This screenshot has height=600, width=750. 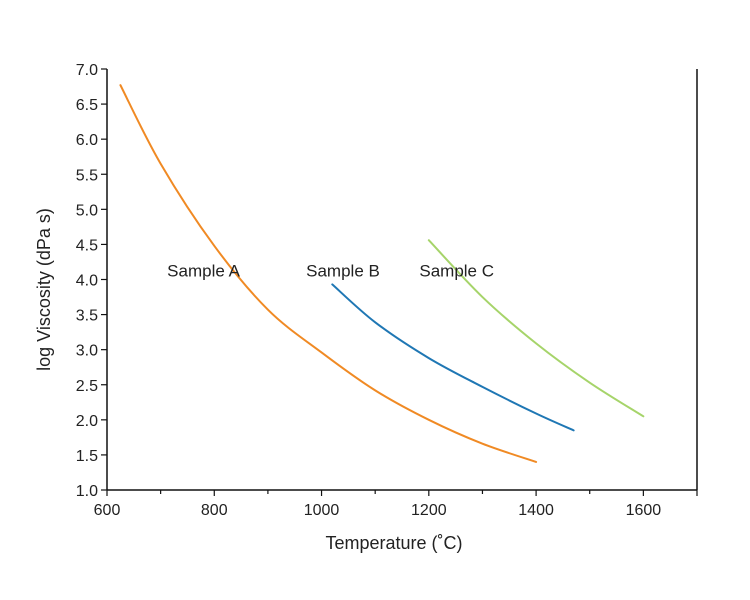 What do you see at coordinates (644, 510) in the screenshot?
I see `x-tick-label: 1600` at bounding box center [644, 510].